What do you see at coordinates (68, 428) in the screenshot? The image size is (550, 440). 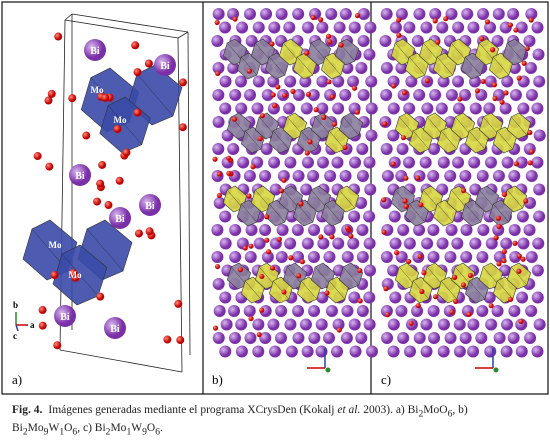 I see `caption-text: O` at bounding box center [68, 428].